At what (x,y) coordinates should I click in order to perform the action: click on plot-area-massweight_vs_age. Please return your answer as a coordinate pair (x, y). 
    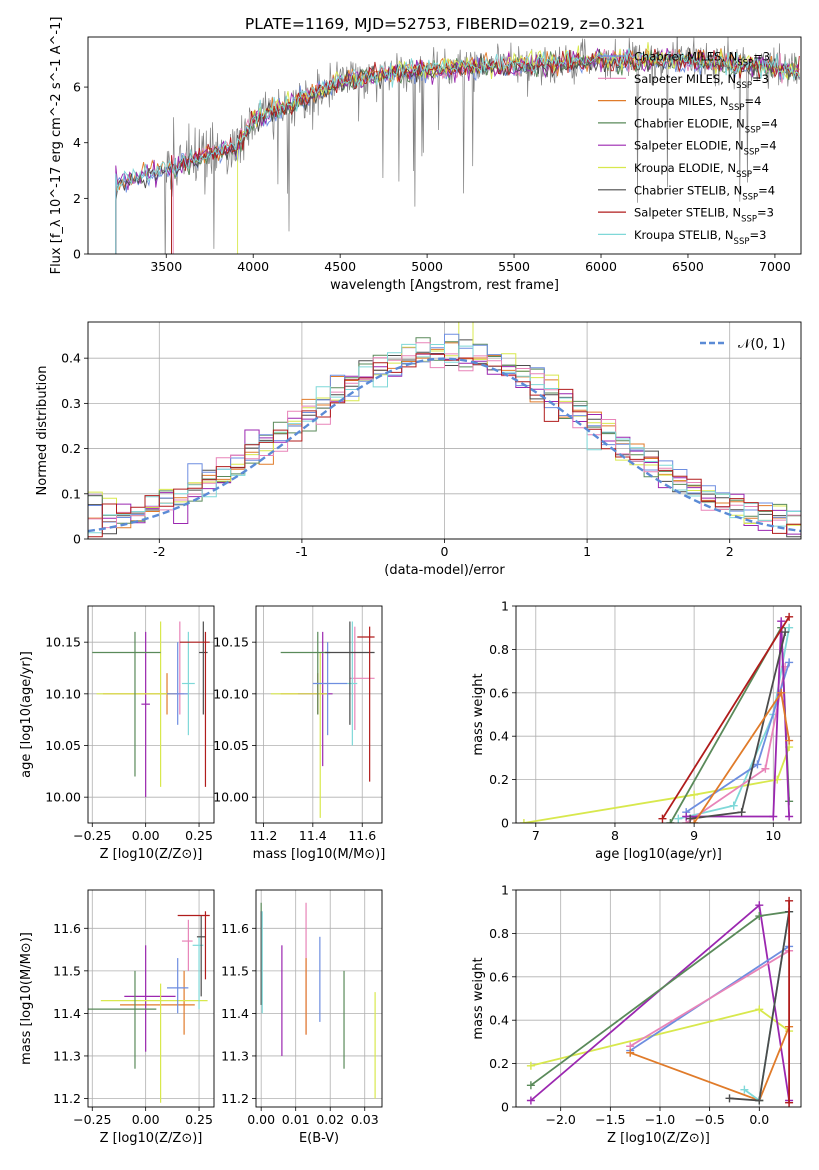
    Looking at the image, I should click on (656, 717).